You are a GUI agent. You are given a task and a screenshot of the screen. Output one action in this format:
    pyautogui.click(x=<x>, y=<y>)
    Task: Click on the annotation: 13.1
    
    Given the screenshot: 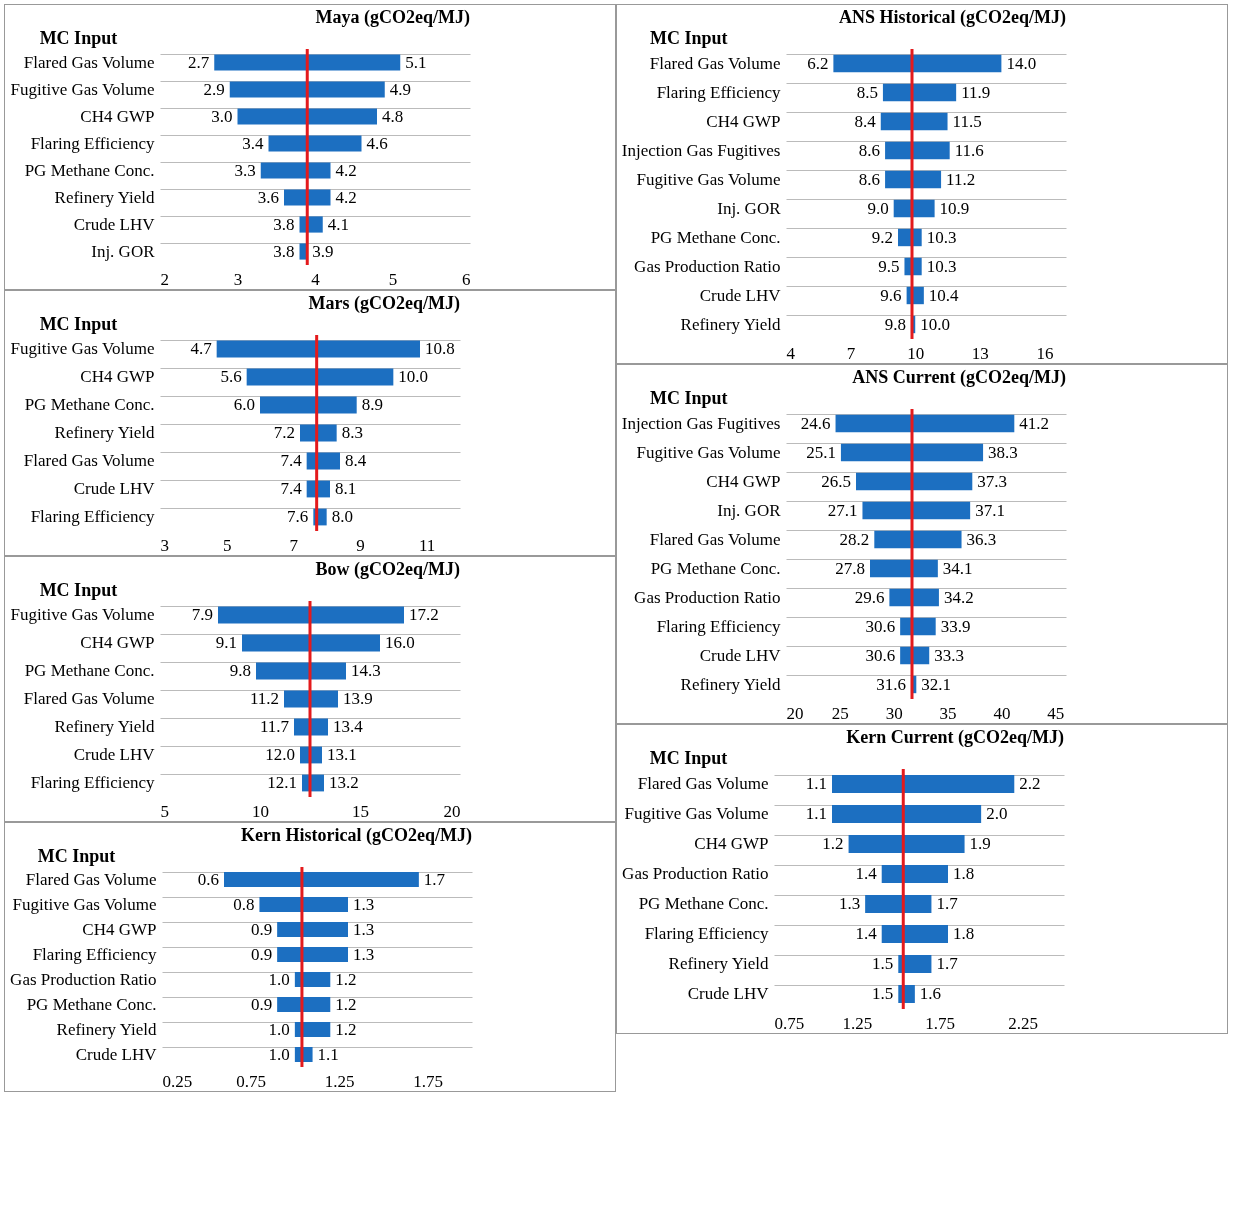 What is the action you would take?
    pyautogui.click(x=342, y=754)
    